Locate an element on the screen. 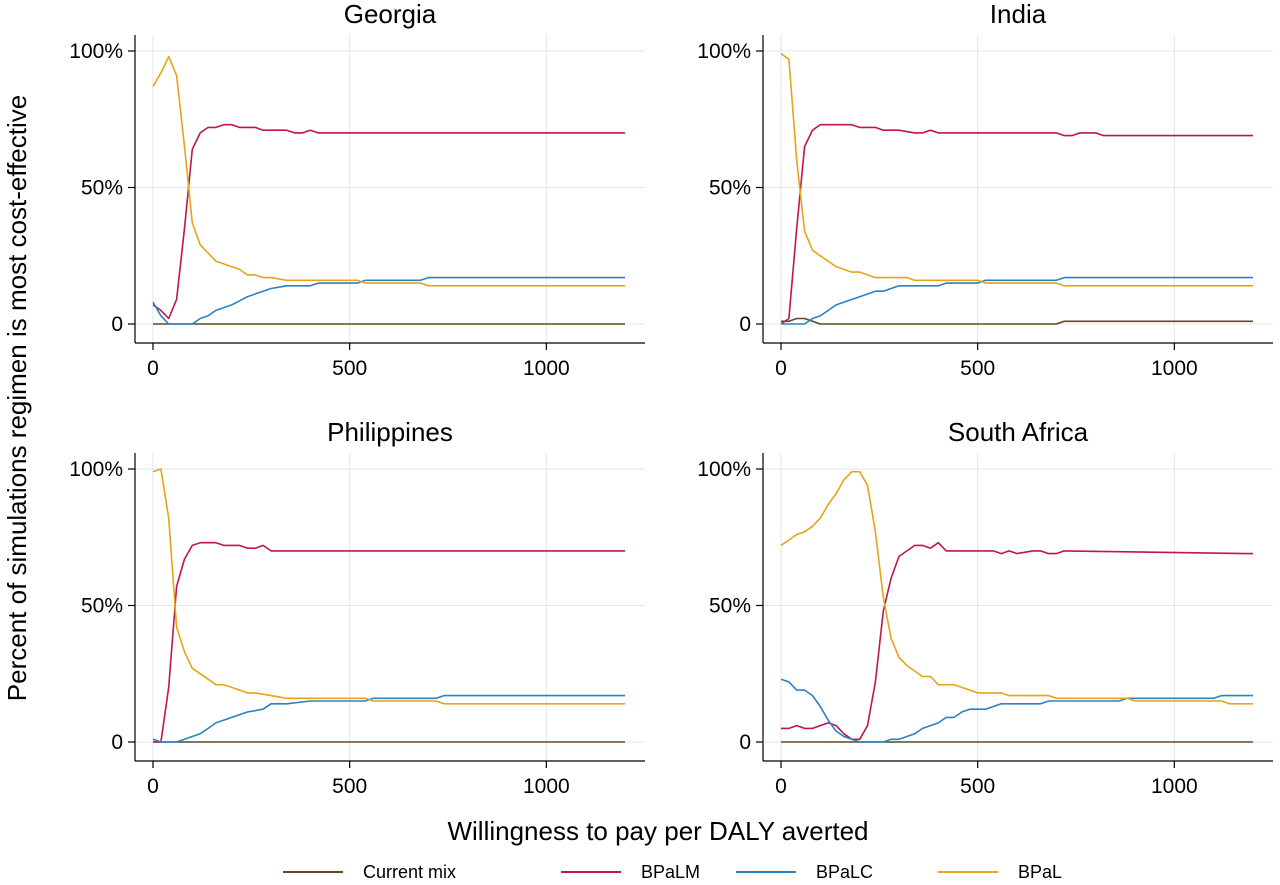 Image resolution: width=1280 pixels, height=885 pixels. series-line-bpal-india is located at coordinates (1016, 170).